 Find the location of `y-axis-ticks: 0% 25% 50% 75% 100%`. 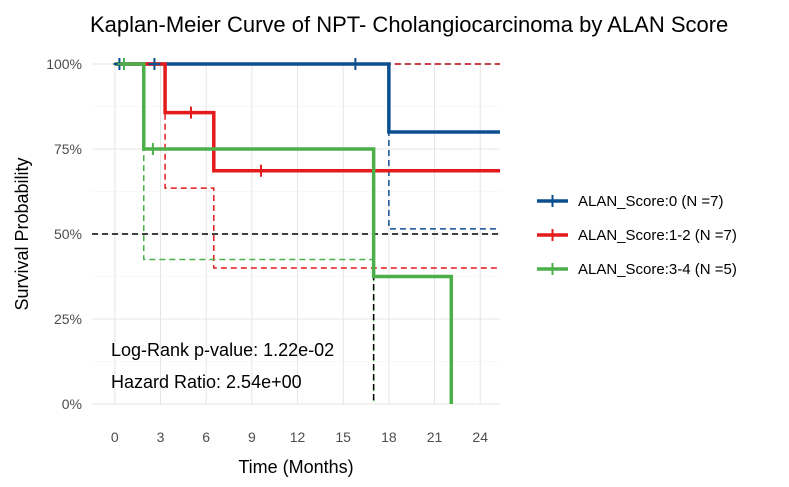

y-axis-ticks: 0% 25% 50% 75% 100% is located at coordinates (64, 234).